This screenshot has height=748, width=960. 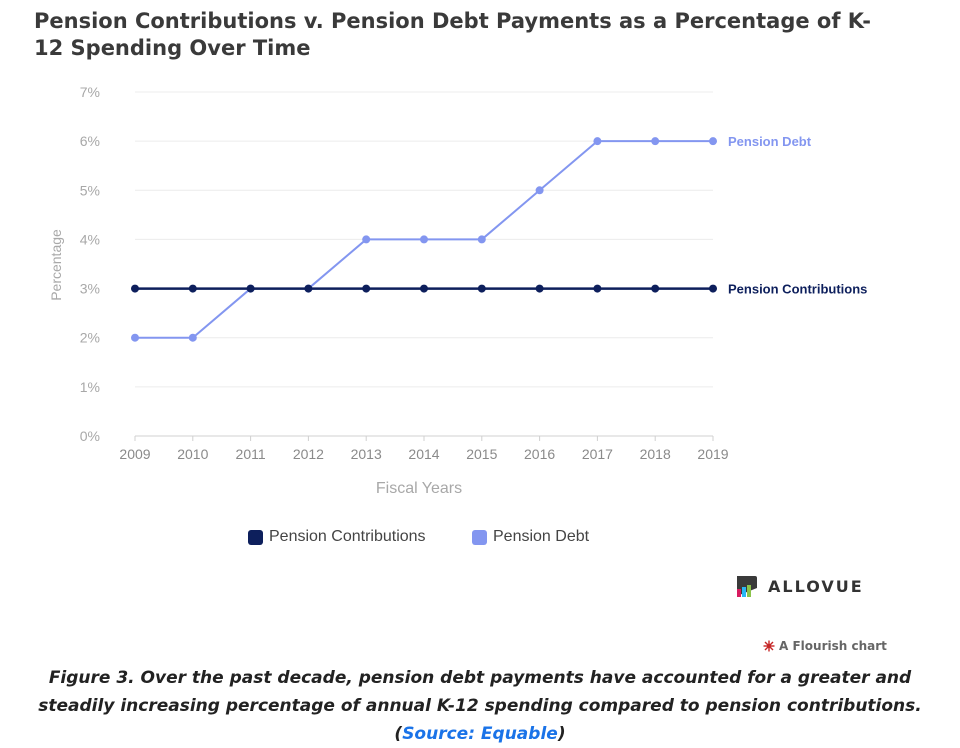 What do you see at coordinates (481, 454) in the screenshot?
I see `x-tick-label: 2015` at bounding box center [481, 454].